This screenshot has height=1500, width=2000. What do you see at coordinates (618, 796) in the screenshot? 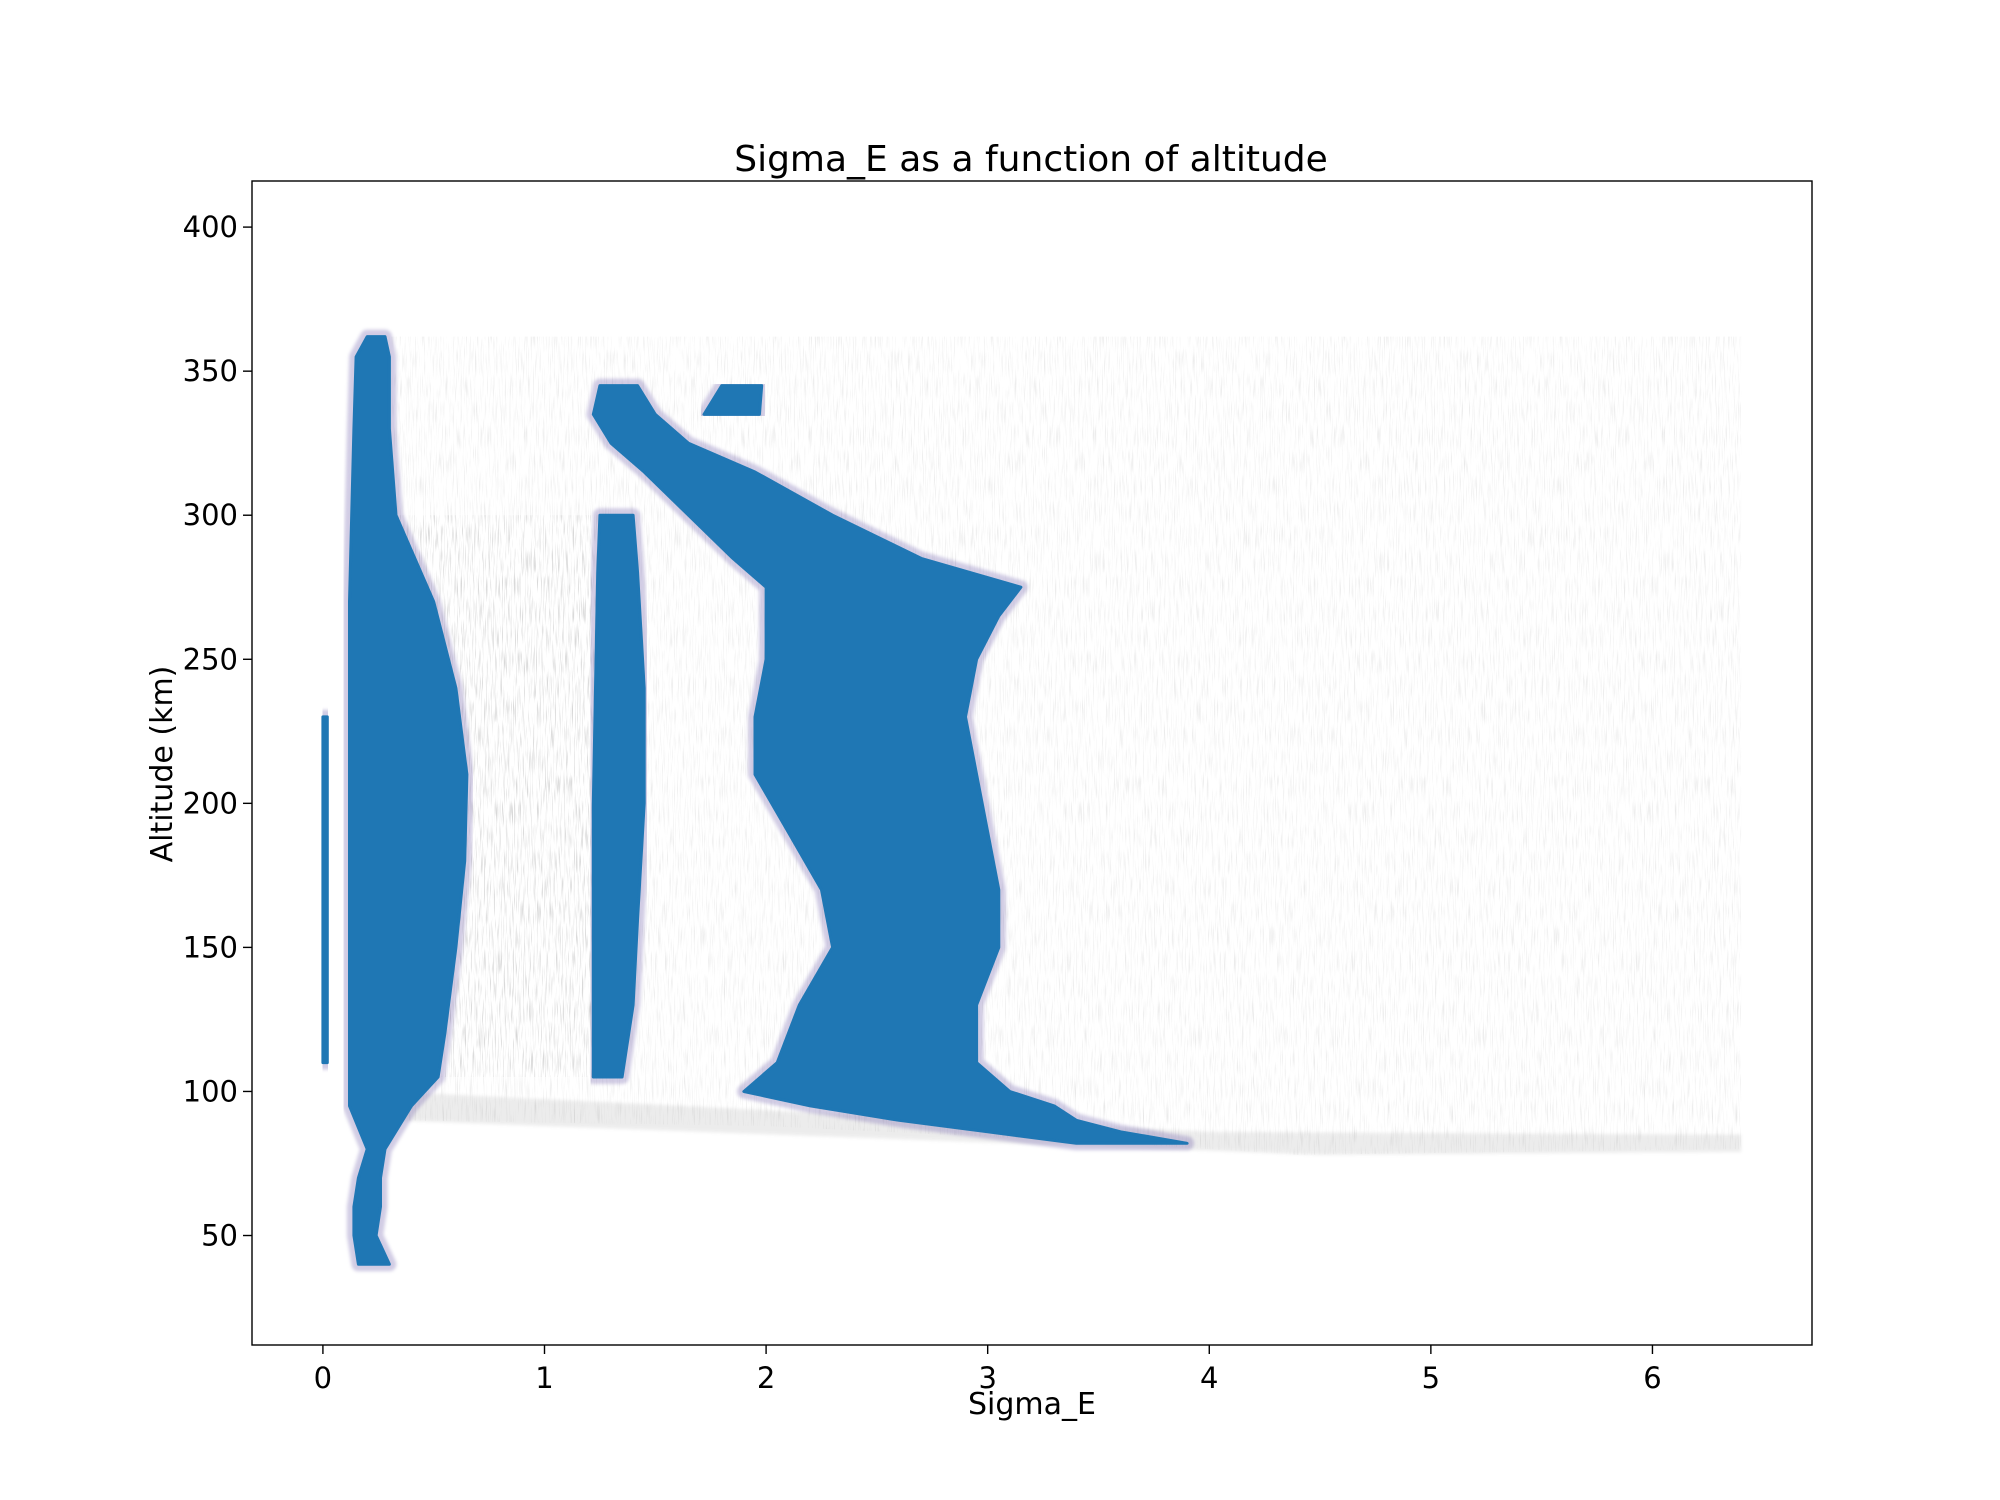
I see `series-3-points` at bounding box center [618, 796].